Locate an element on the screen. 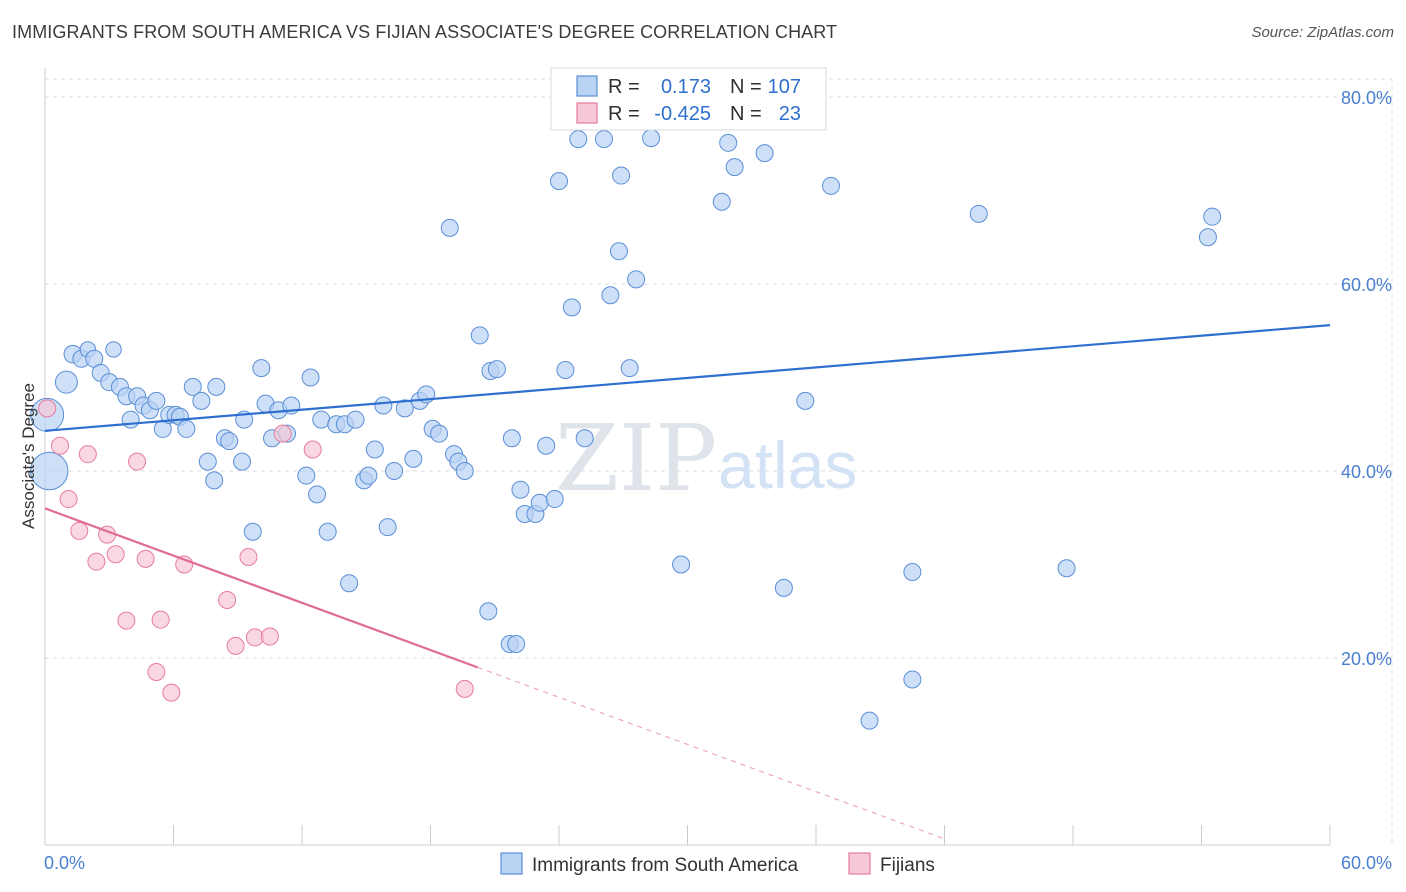  stats-r-value-blue: 0.173 is located at coordinates (686, 87).